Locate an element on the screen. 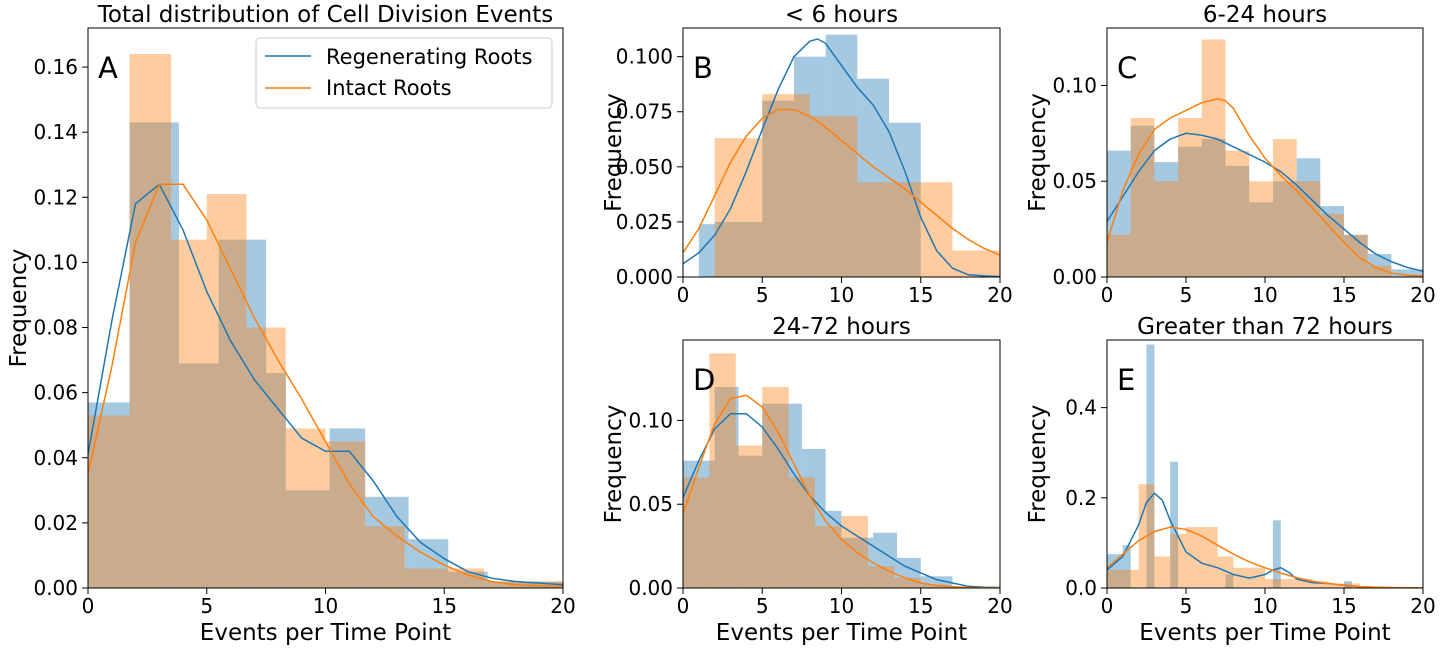  panel-letter: C is located at coordinates (1127, 68).